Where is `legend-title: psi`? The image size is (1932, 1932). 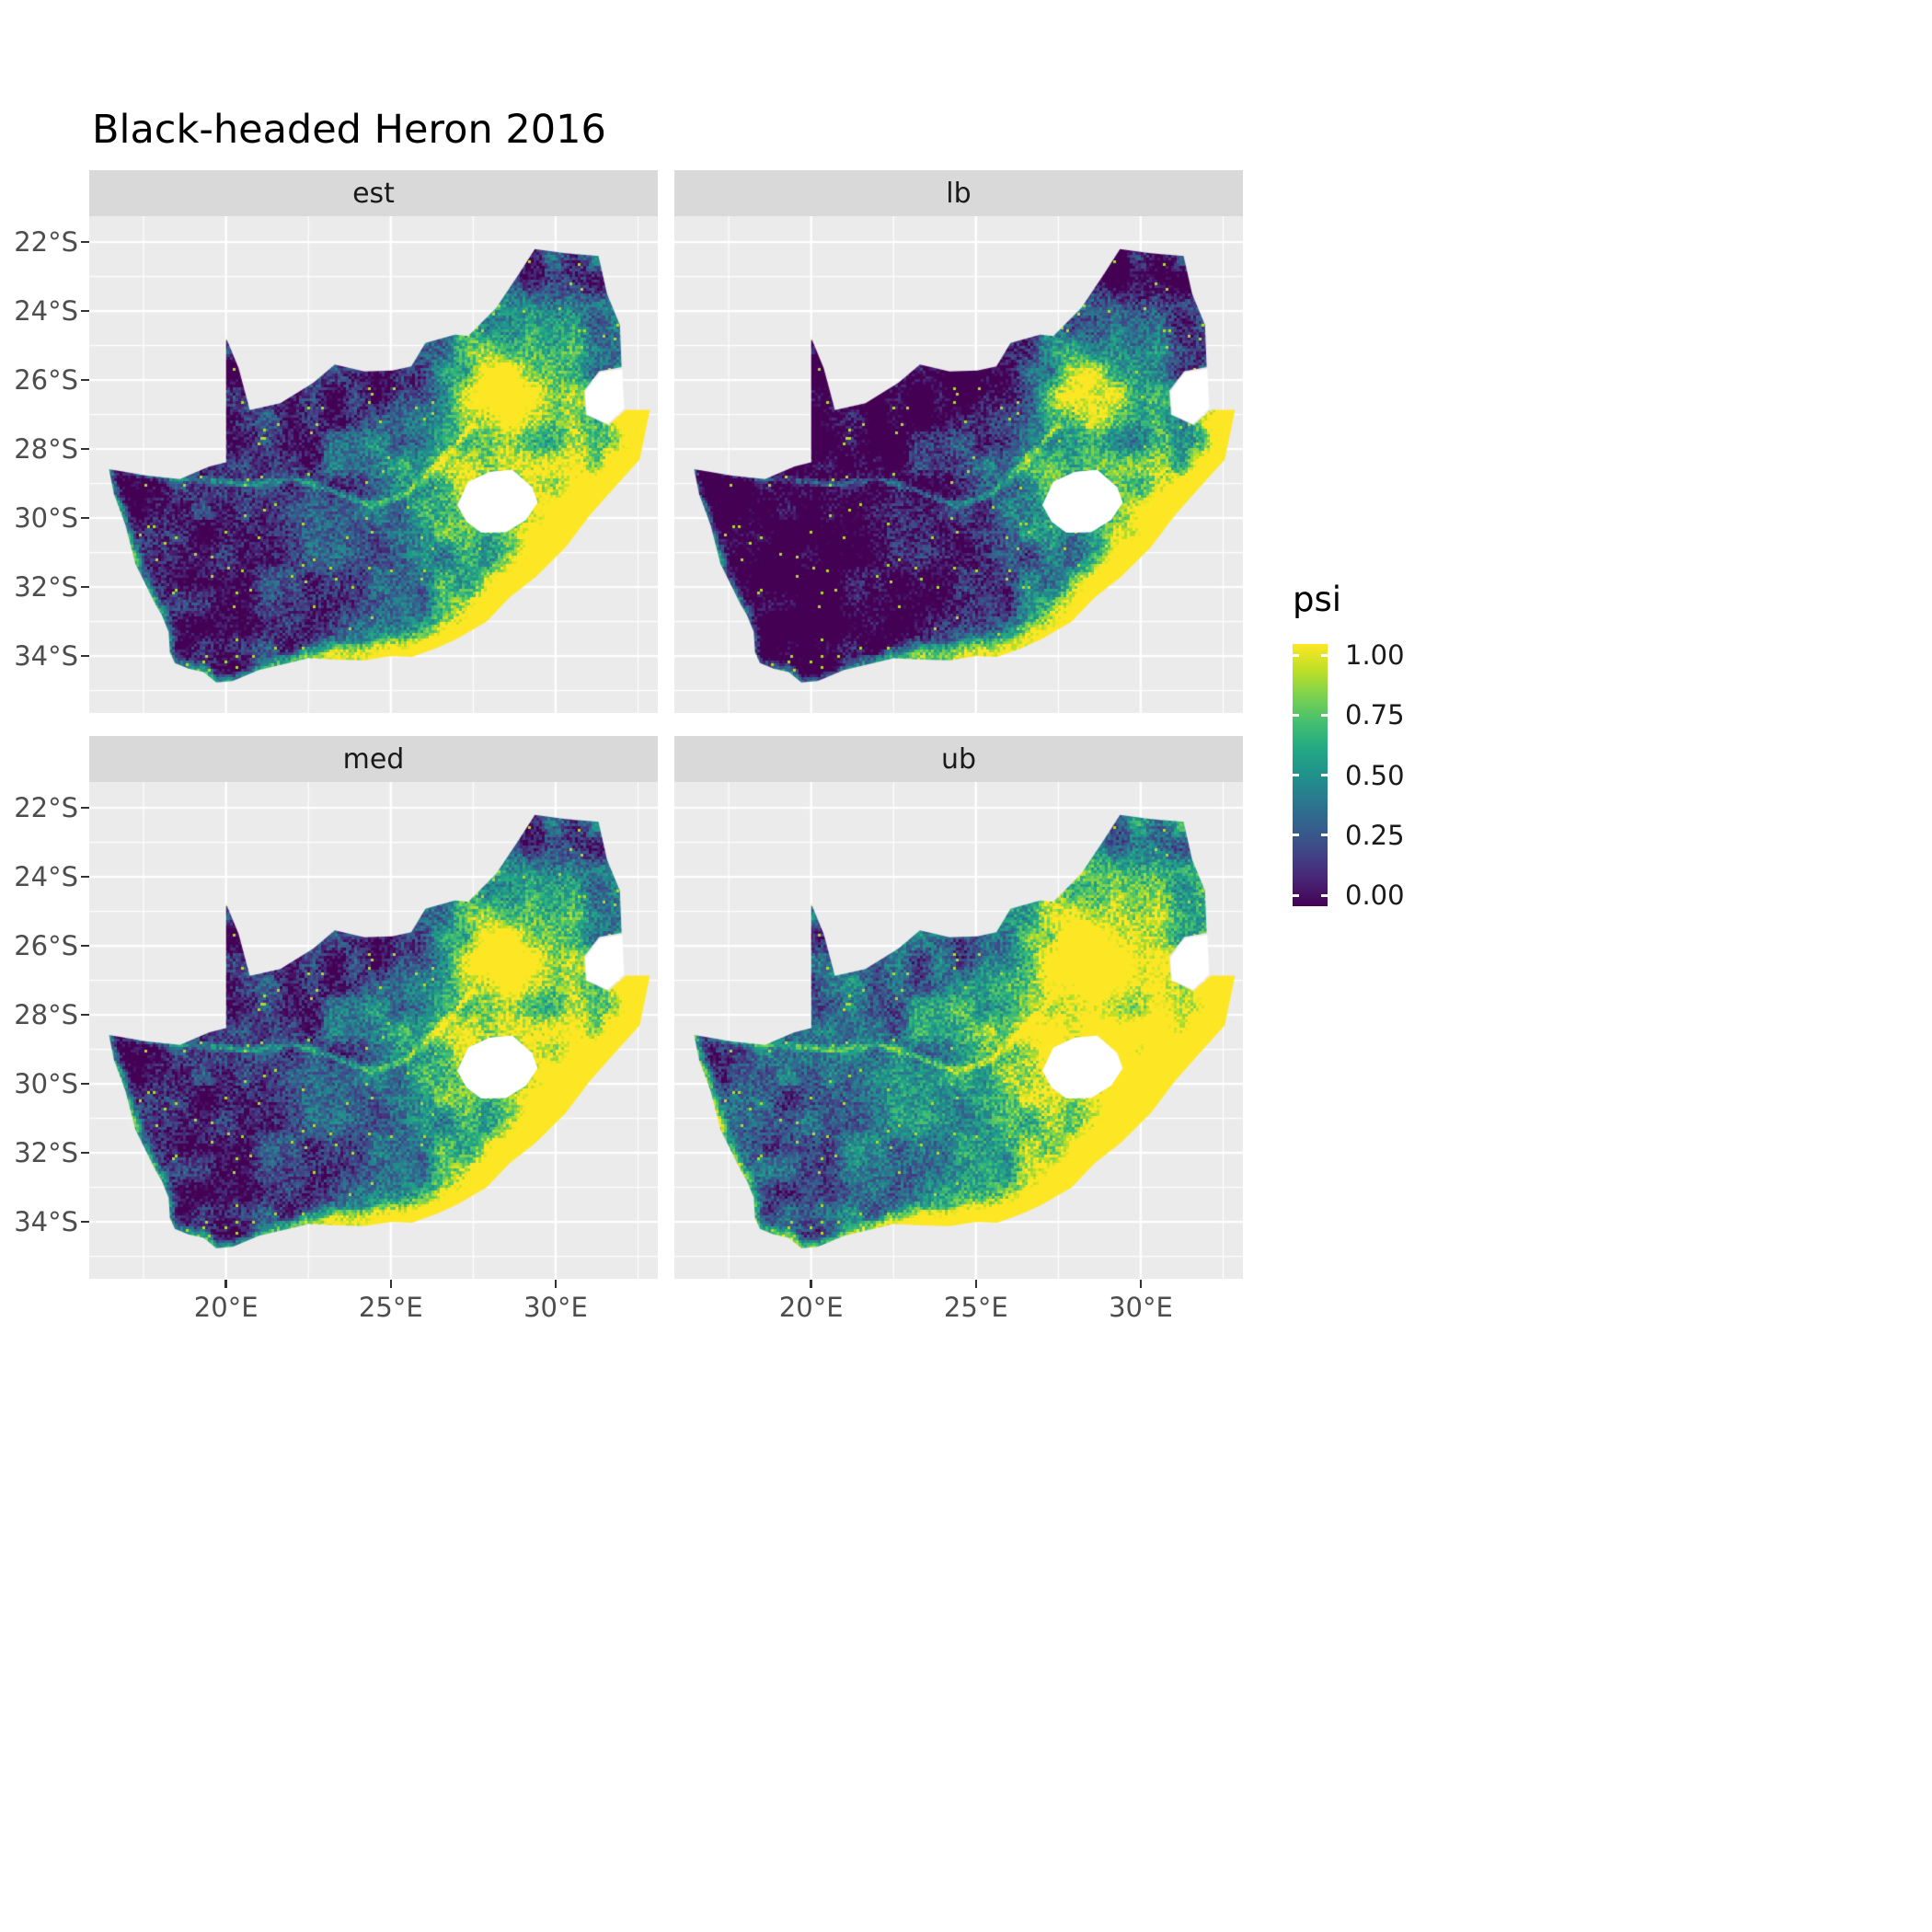 legend-title: psi is located at coordinates (1317, 599).